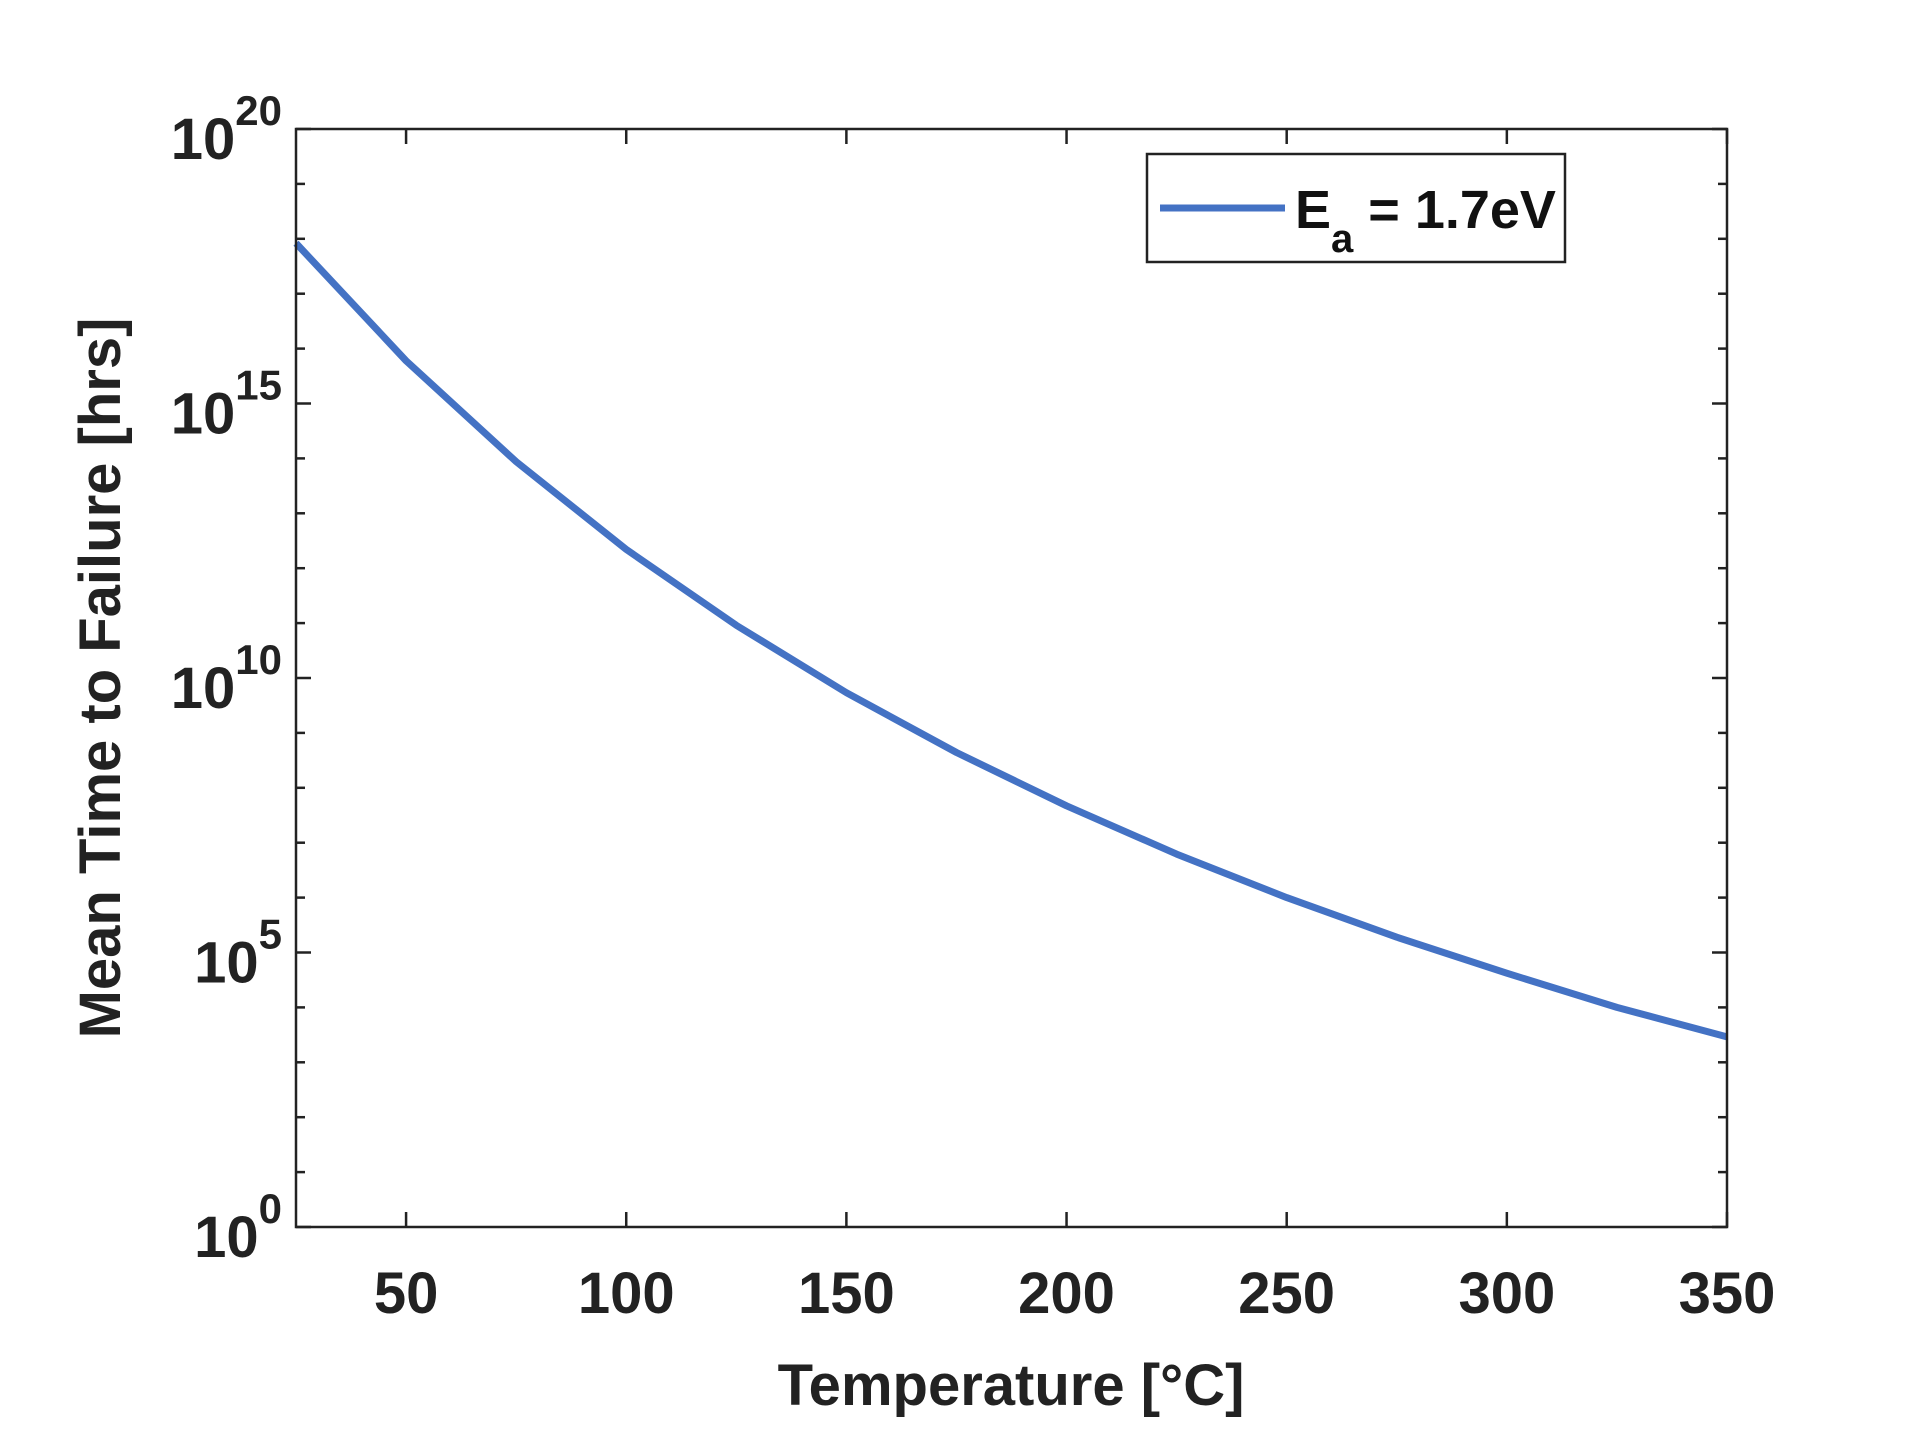 The image size is (1913, 1437). I want to click on x-tick-labels: 50 100 150 200 250 300 350, so click(1075, 1293).